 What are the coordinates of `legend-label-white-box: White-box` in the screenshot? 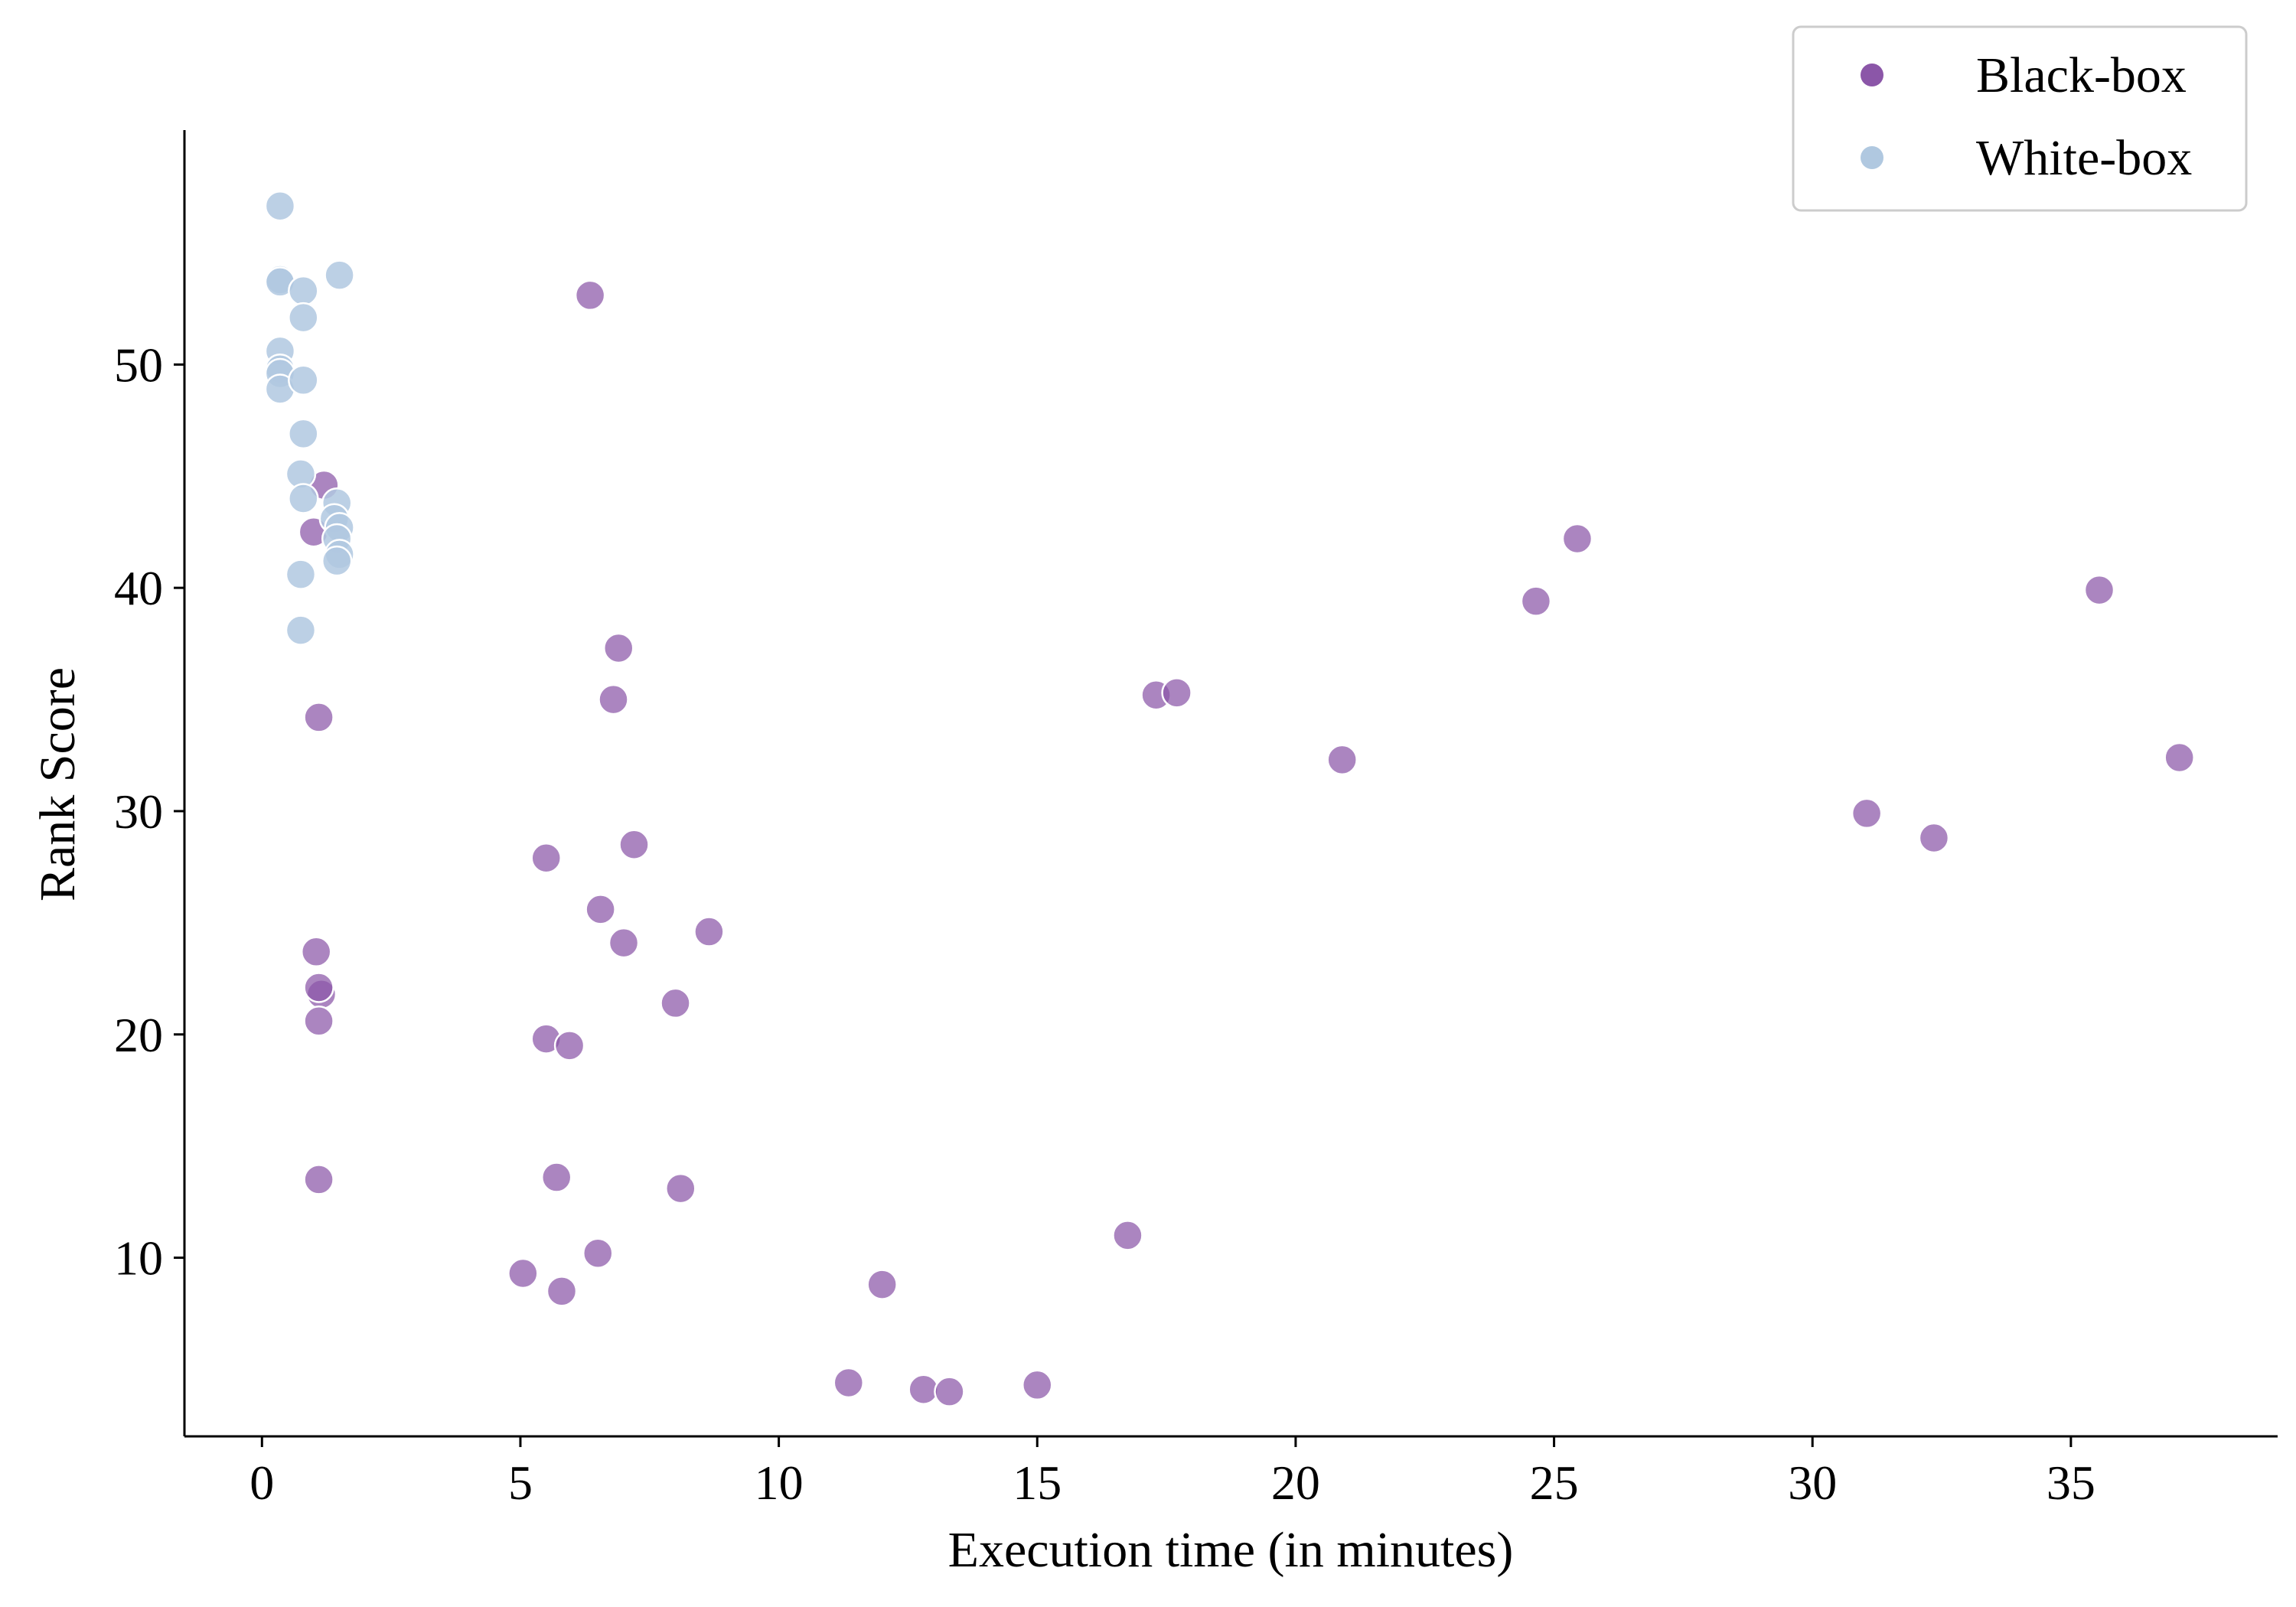 It's located at (2084, 158).